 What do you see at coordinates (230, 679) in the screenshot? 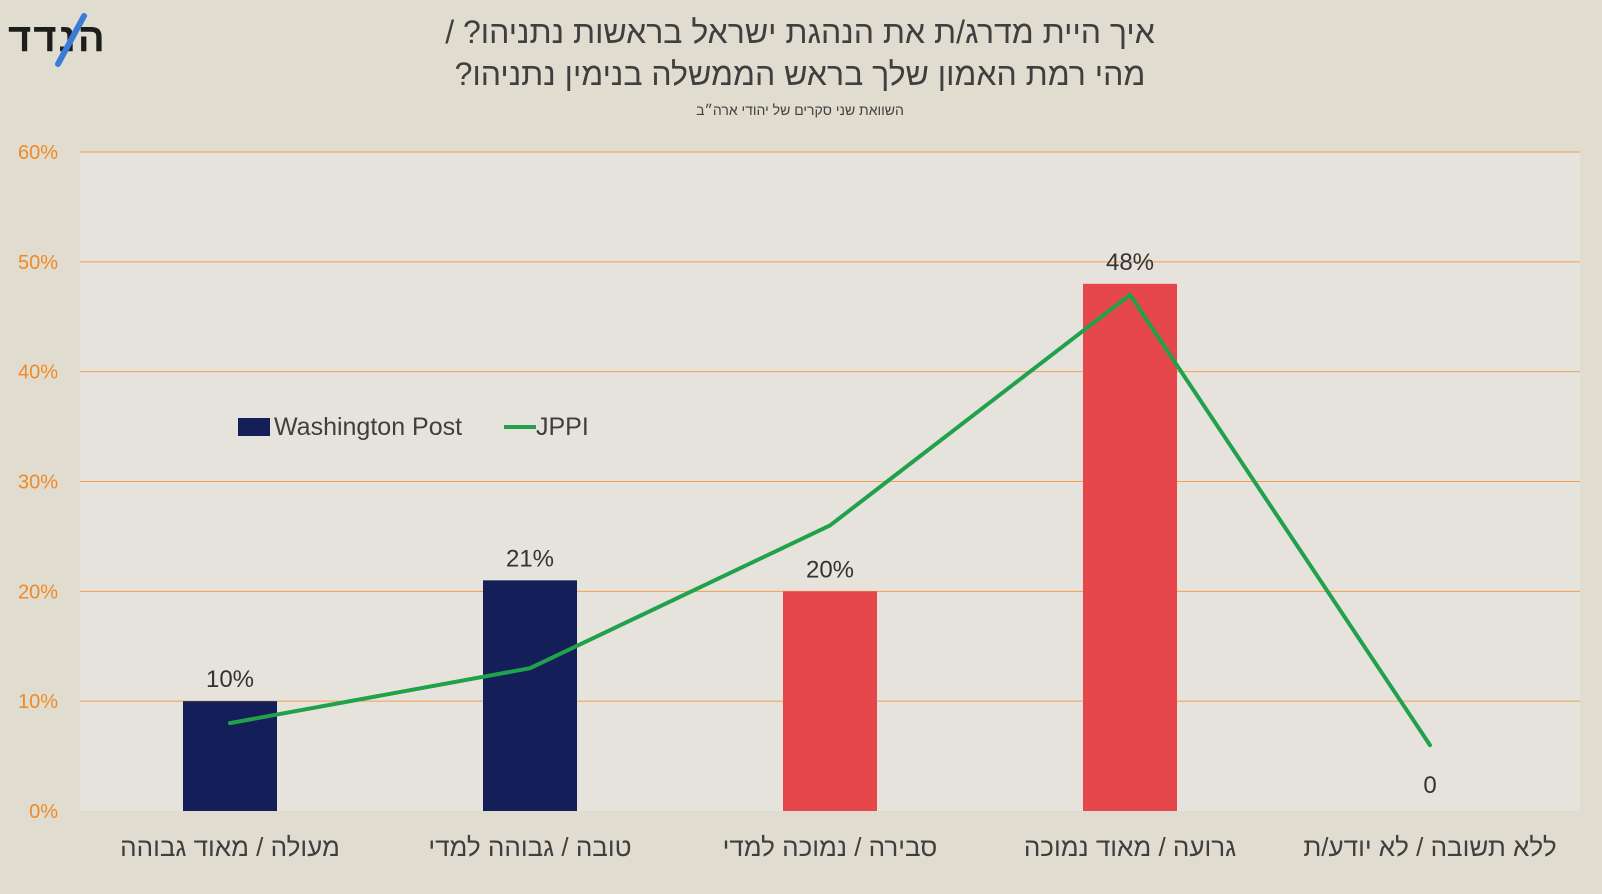
I see `data-label: 10%` at bounding box center [230, 679].